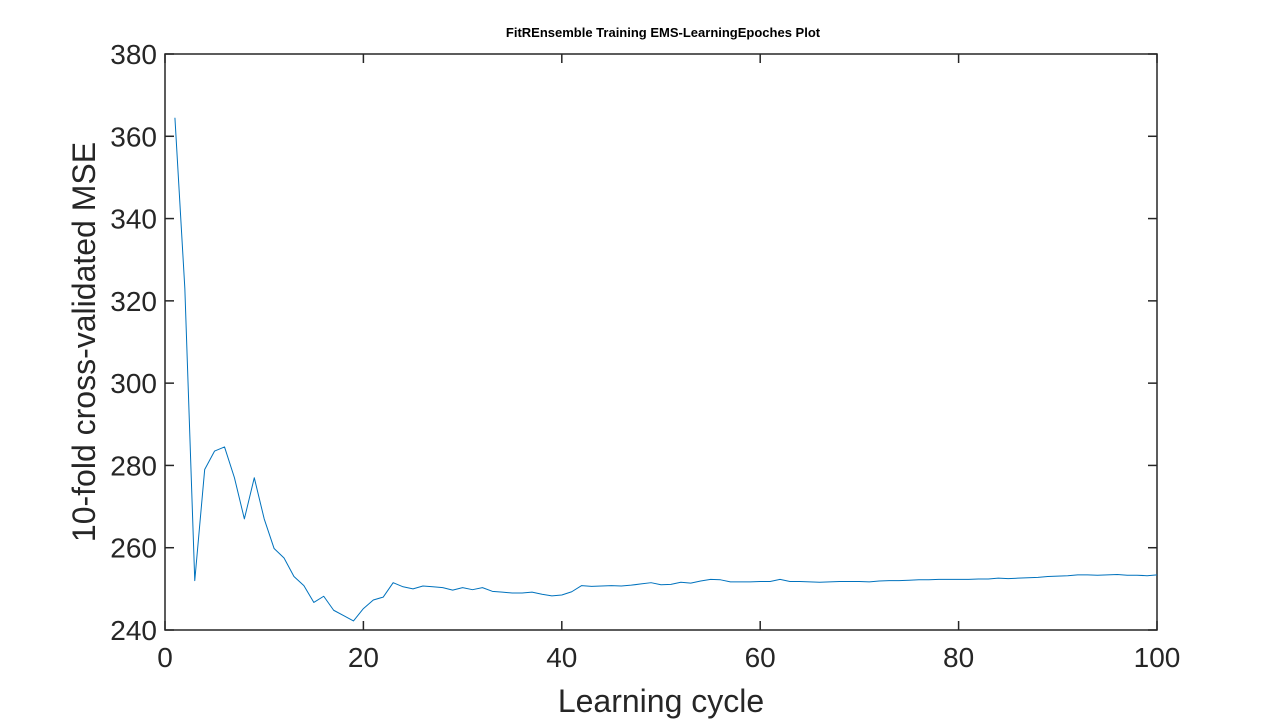  I want to click on y-axis-label: 10-fold cross-validated MSE, so click(84, 342).